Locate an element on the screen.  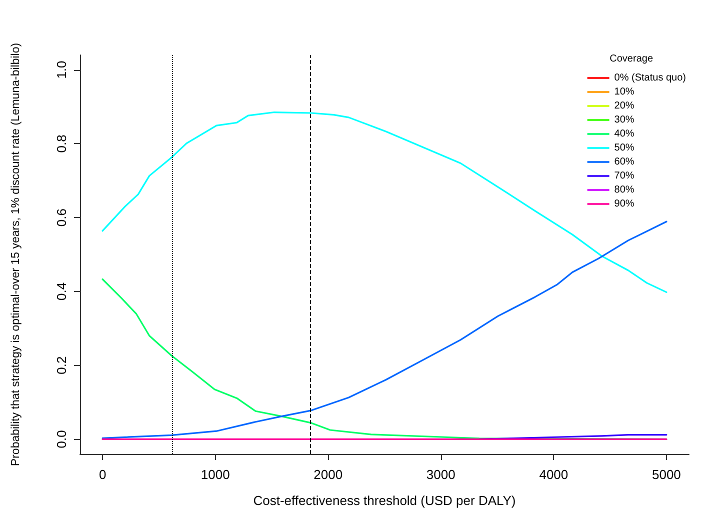
legend-label: 90% is located at coordinates (624, 204).